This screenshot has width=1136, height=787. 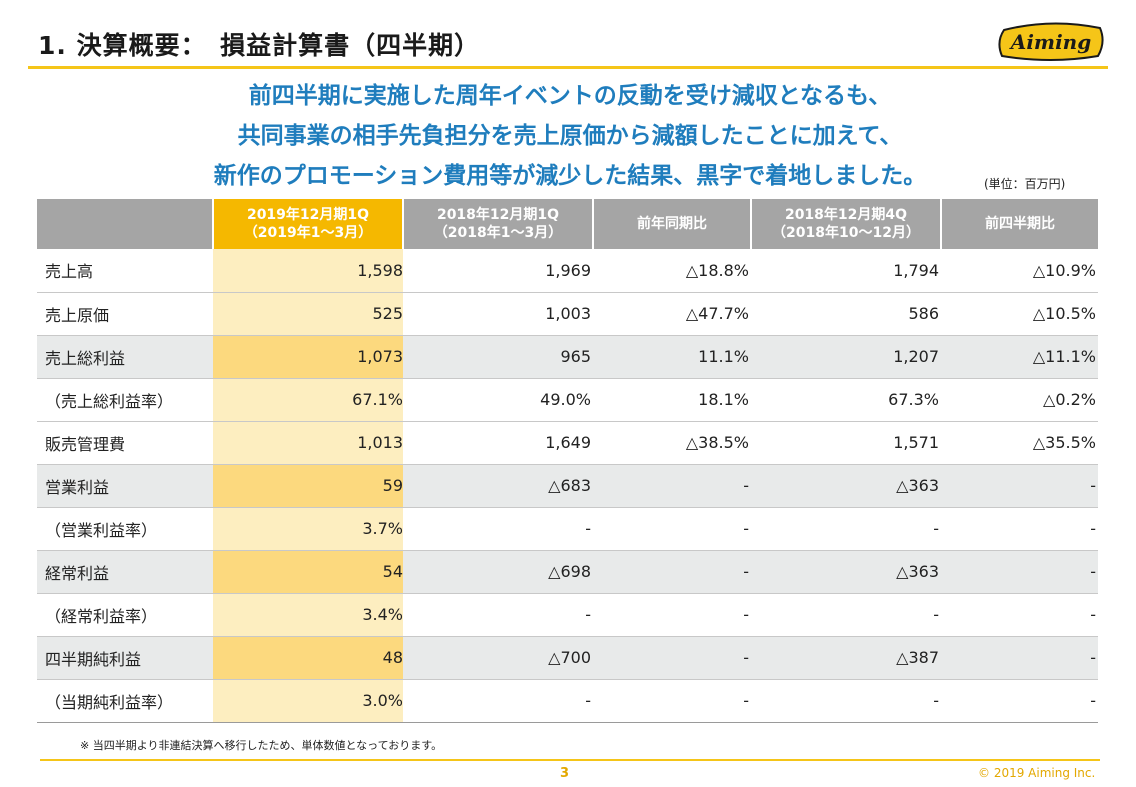 What do you see at coordinates (125, 271) in the screenshot?
I see `row-label: 売上高` at bounding box center [125, 271].